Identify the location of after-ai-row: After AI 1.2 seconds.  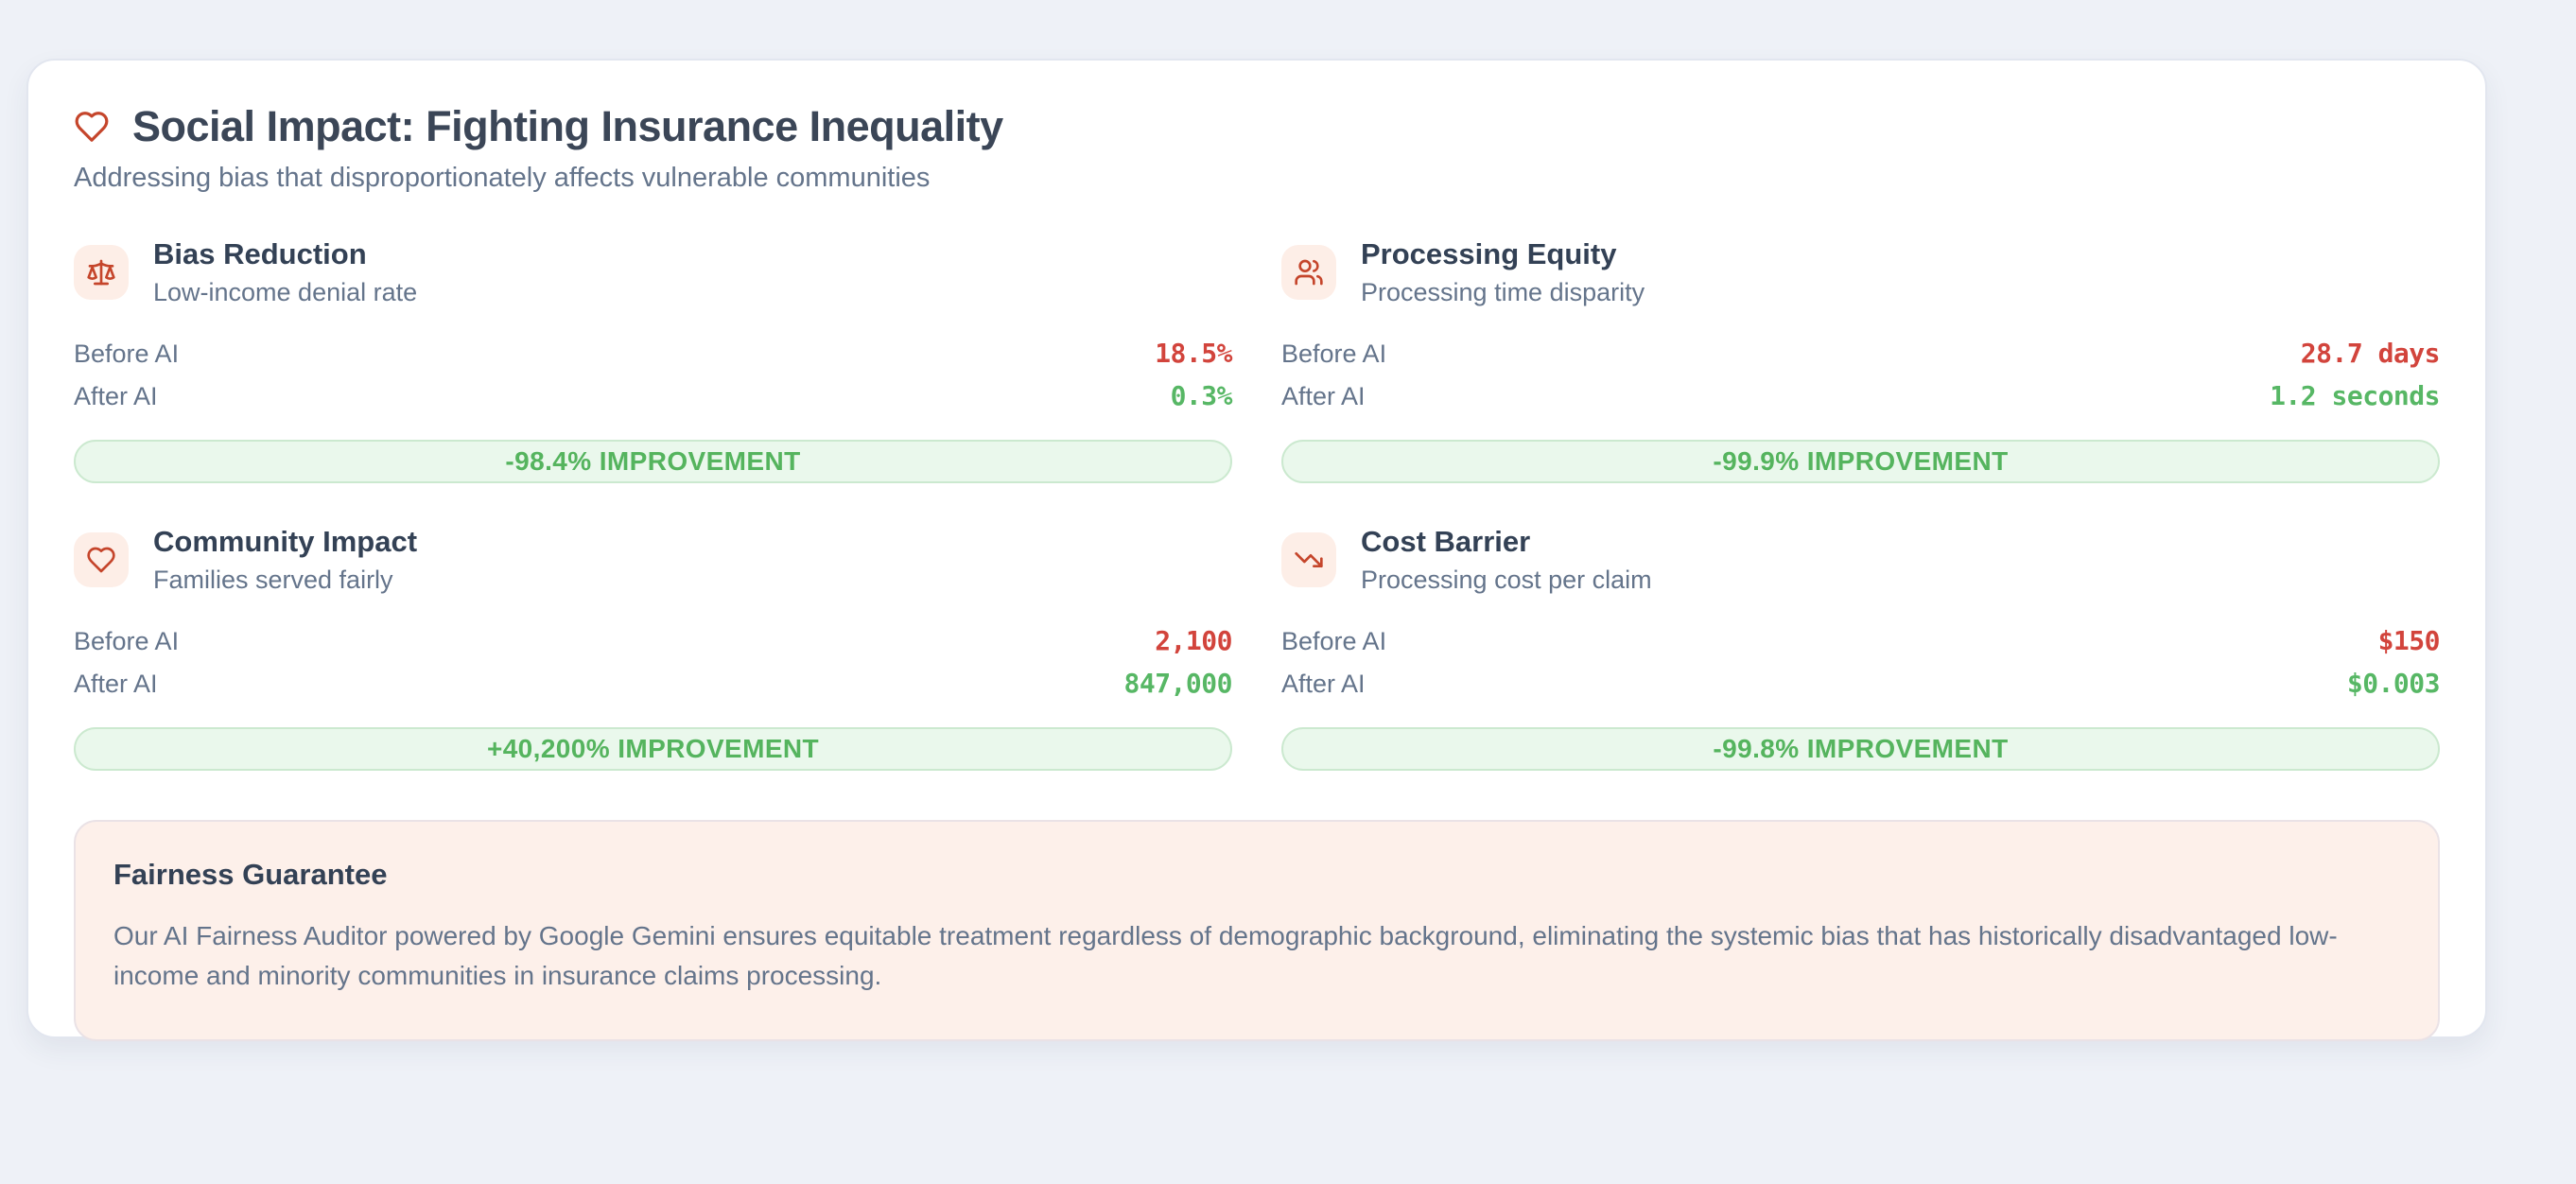
(1860, 395).